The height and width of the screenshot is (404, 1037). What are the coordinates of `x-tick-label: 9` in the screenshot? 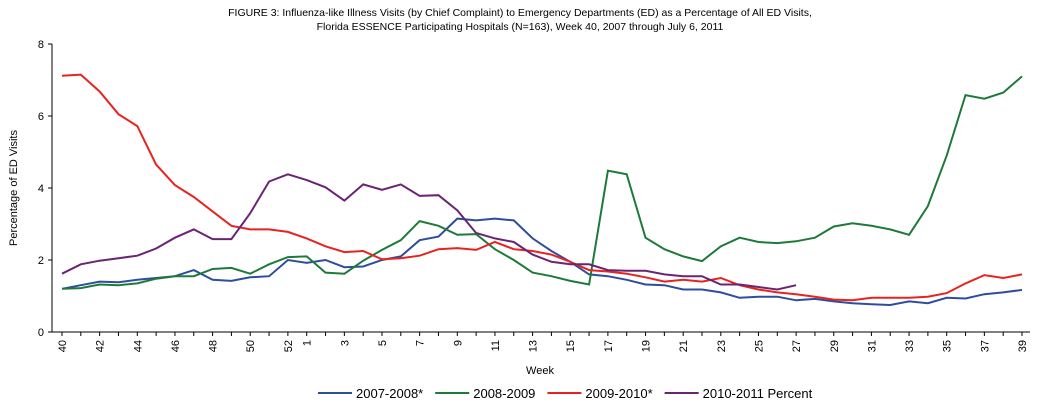 It's located at (458, 343).